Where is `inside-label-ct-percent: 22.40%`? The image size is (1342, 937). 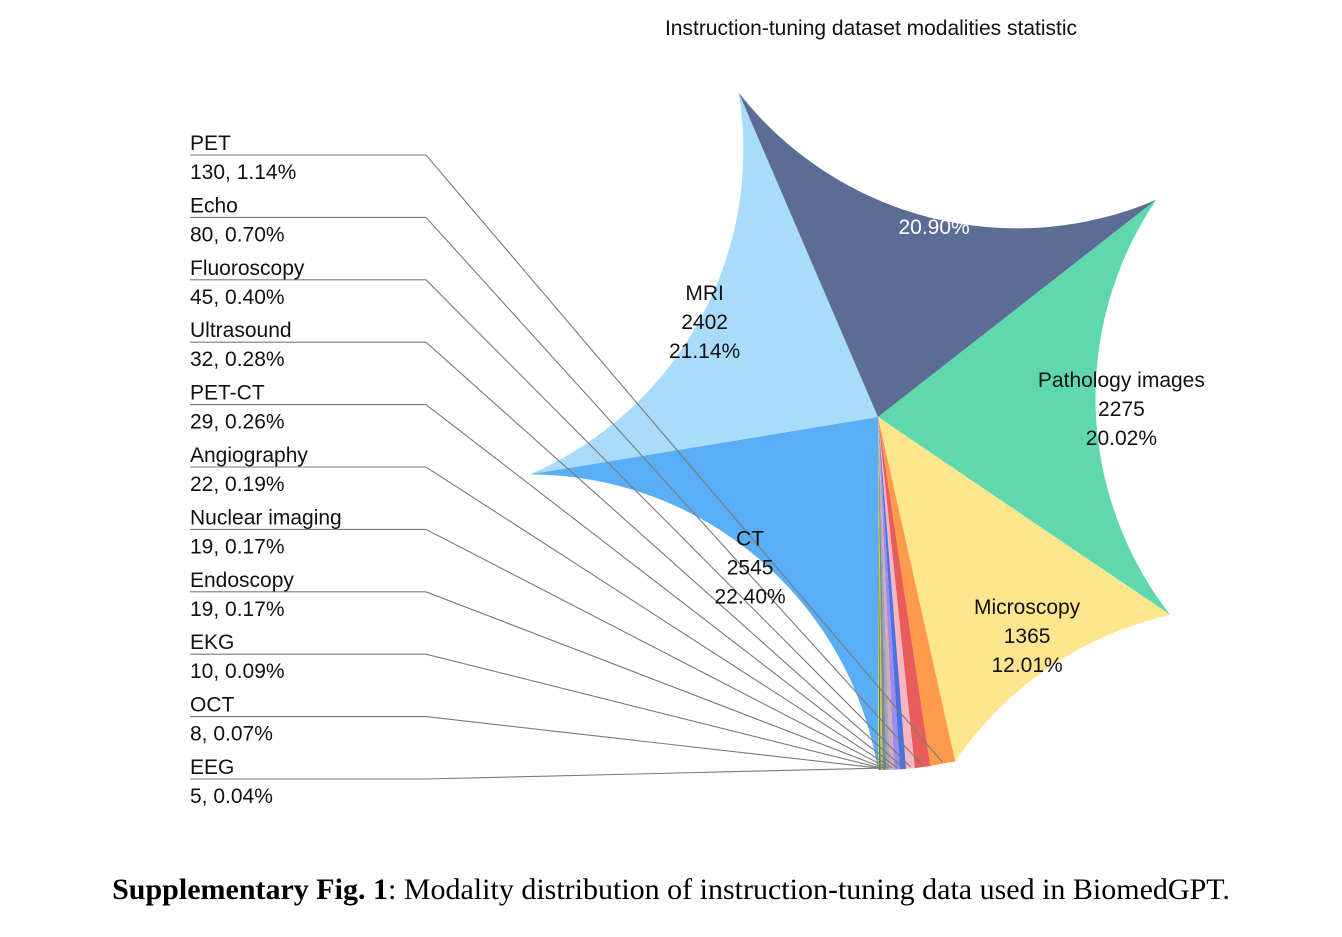 inside-label-ct-percent: 22.40% is located at coordinates (749, 597).